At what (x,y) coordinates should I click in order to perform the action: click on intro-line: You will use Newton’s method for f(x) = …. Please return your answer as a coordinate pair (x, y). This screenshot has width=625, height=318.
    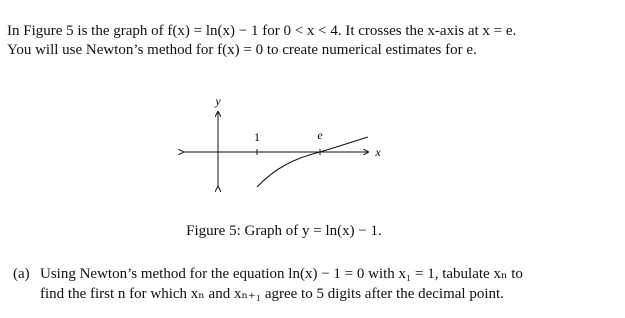
    Looking at the image, I should click on (242, 50).